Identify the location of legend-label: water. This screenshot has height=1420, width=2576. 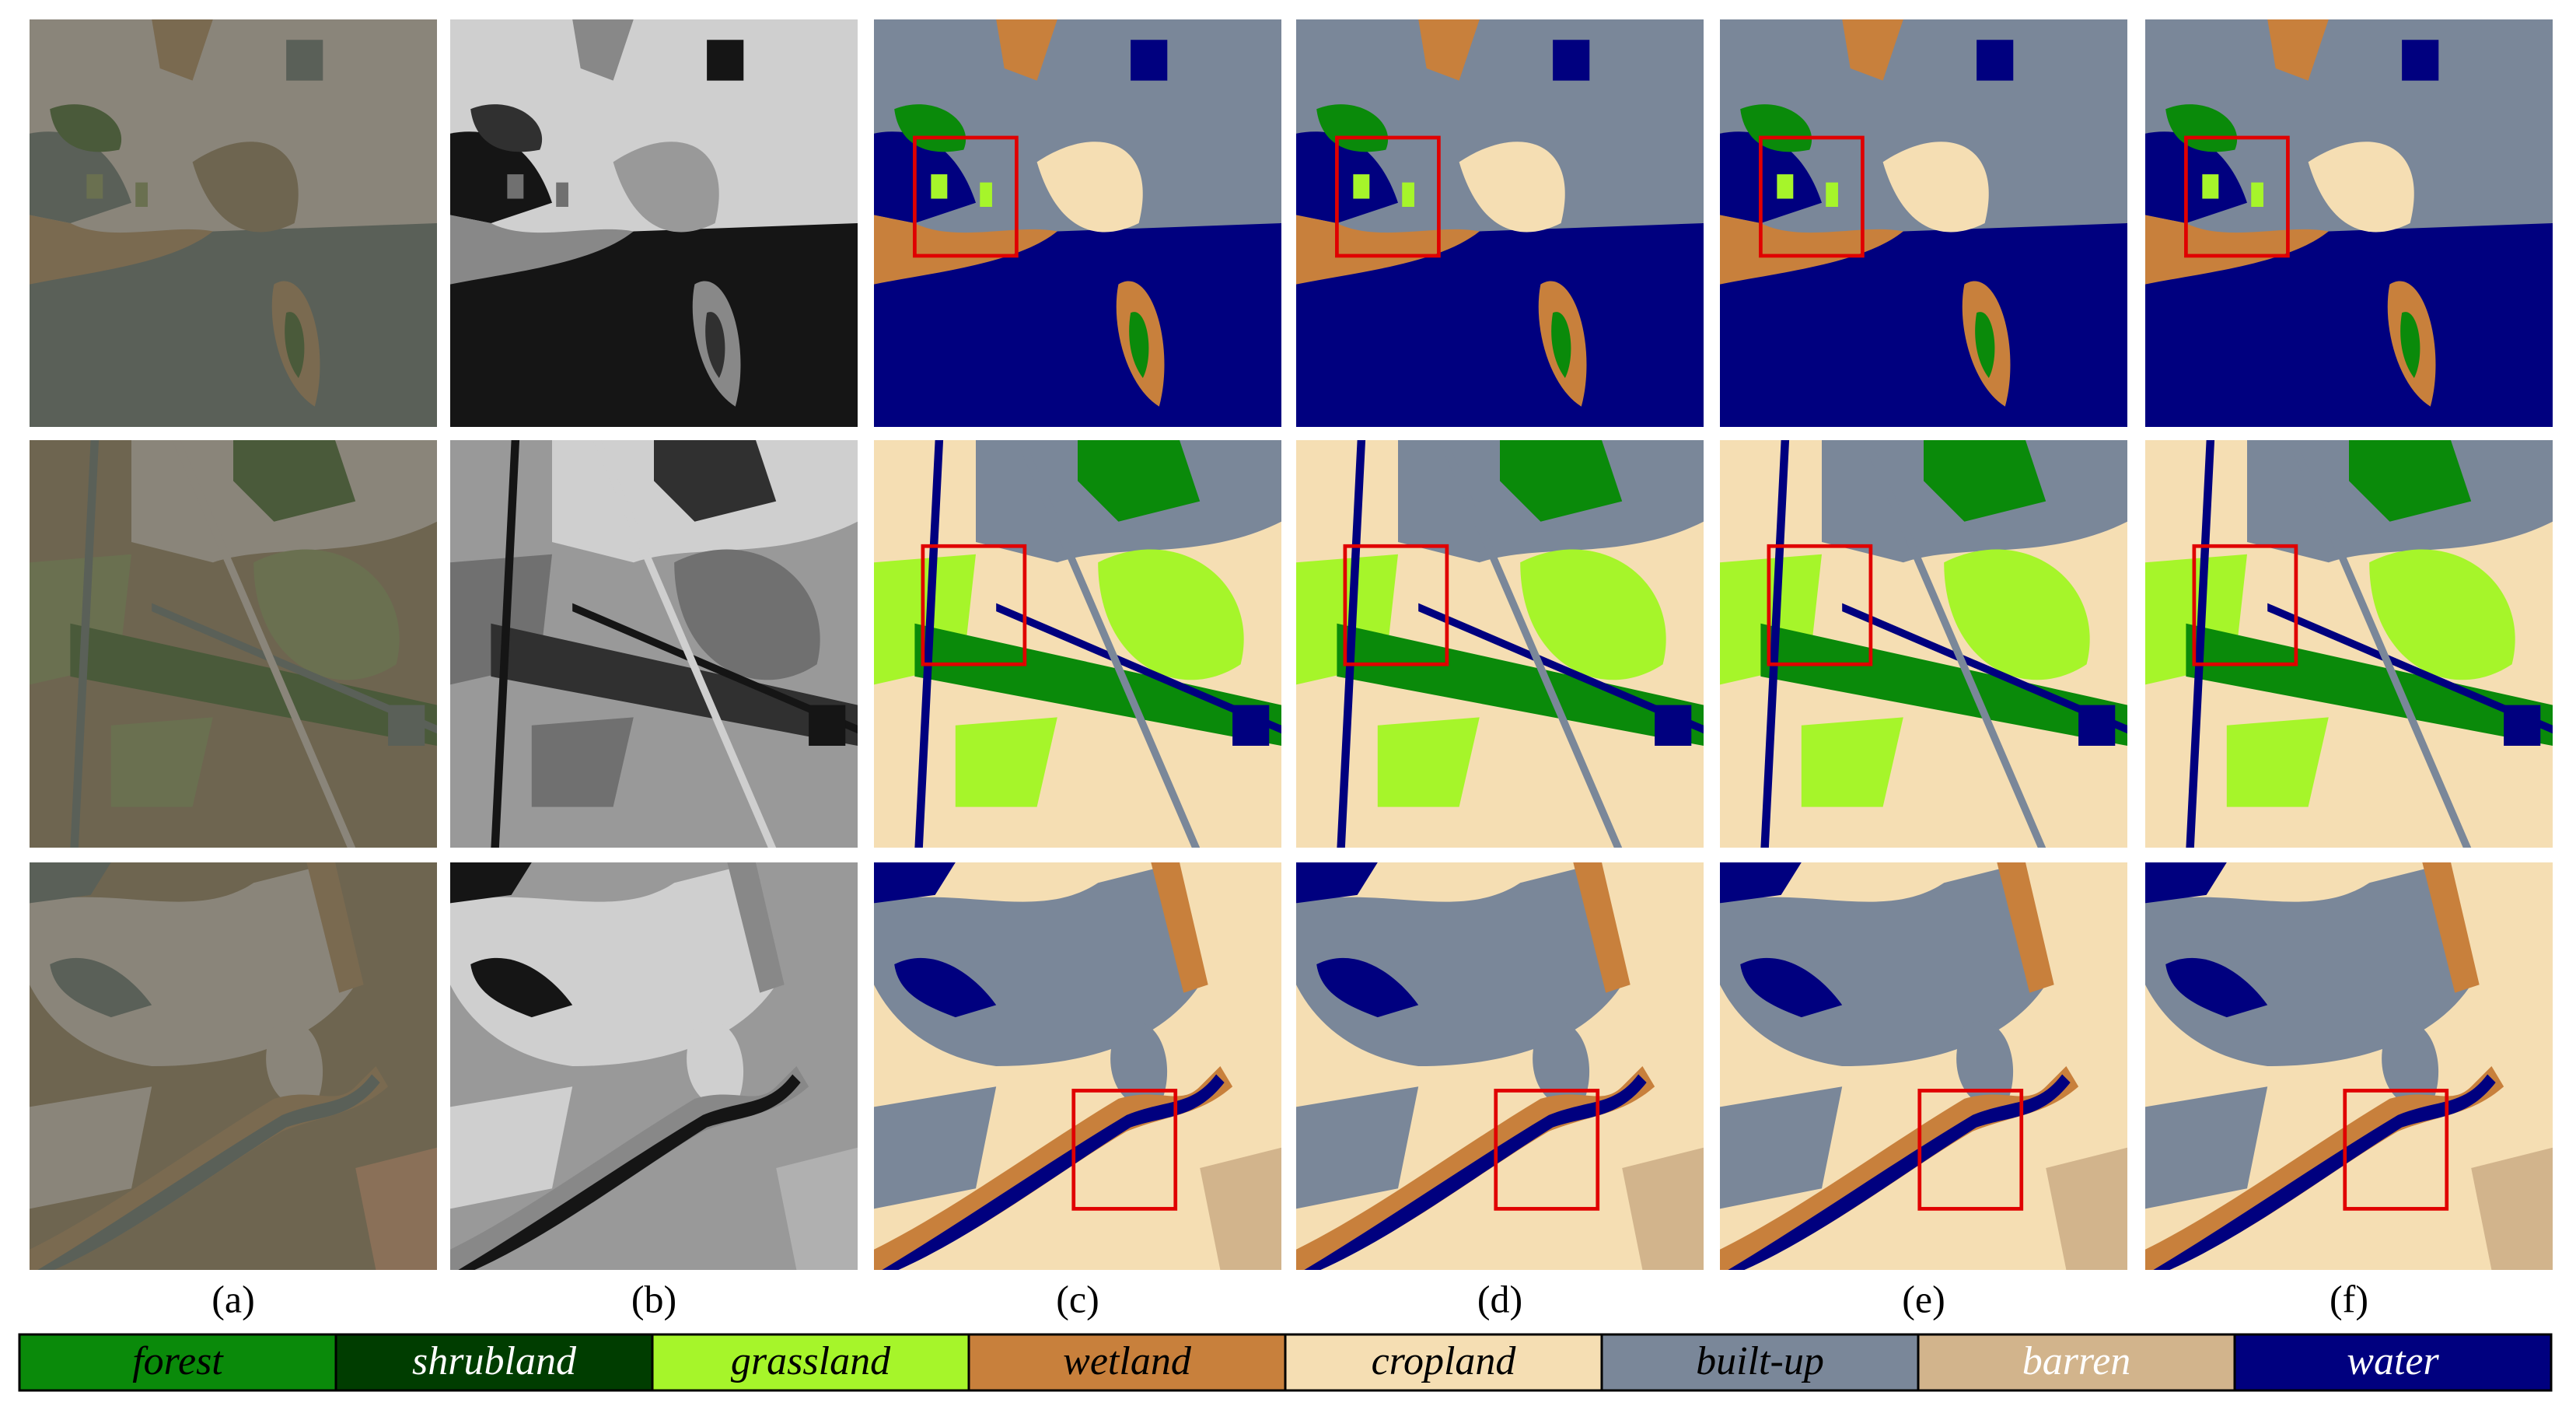
(2393, 1361).